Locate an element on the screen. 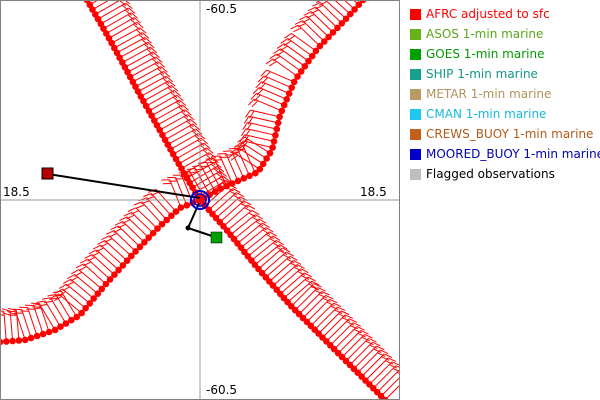  outlier-observation-marker is located at coordinates (47, 173).